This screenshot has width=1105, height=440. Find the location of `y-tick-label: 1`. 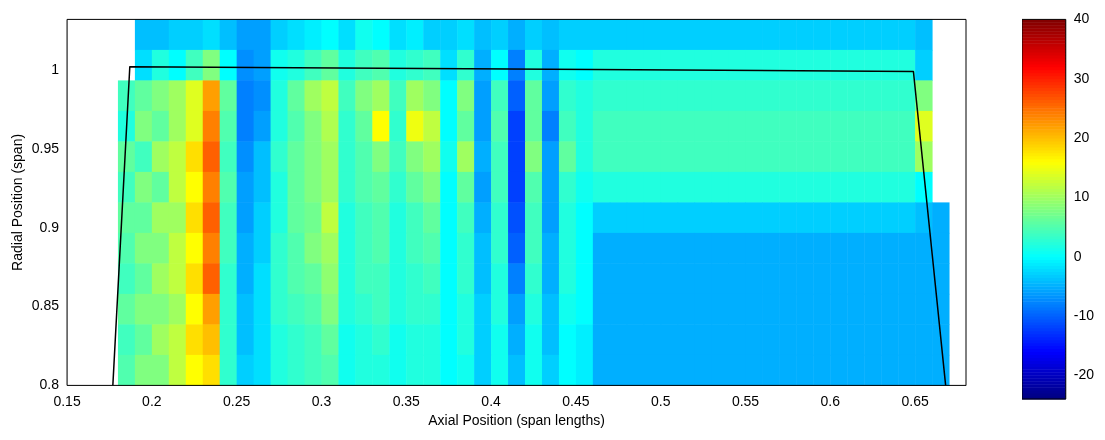

y-tick-label: 1 is located at coordinates (55, 68).